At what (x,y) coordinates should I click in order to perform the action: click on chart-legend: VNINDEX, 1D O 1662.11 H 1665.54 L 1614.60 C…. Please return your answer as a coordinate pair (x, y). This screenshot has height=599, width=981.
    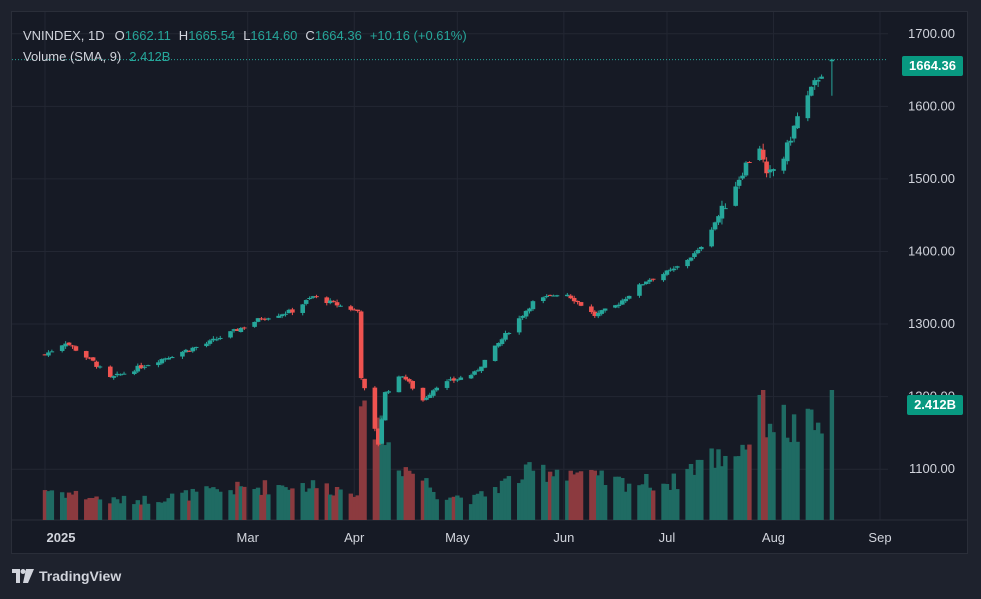
    Looking at the image, I should click on (249, 46).